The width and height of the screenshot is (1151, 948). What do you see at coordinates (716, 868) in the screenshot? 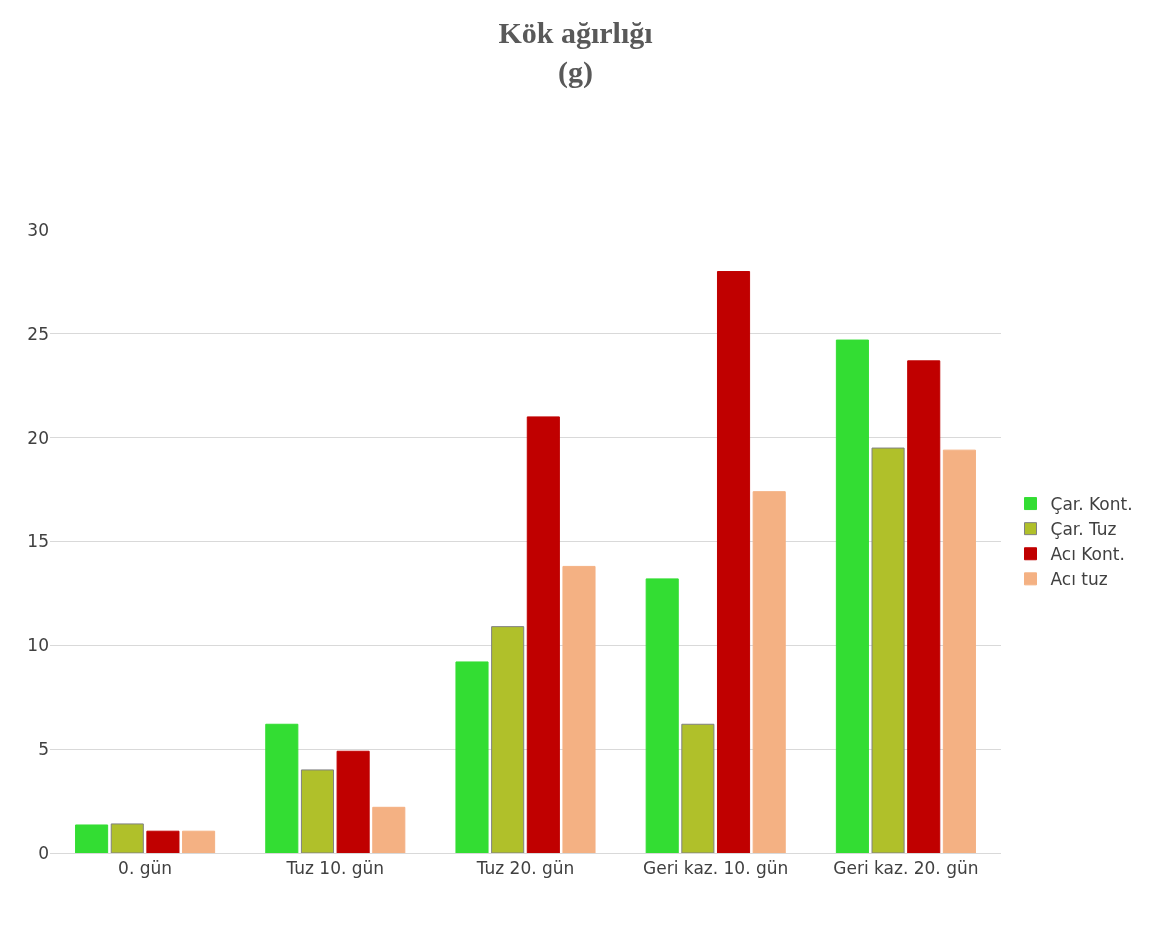
I see `x-tick-label: Geri kaz. 10. gün` at bounding box center [716, 868].